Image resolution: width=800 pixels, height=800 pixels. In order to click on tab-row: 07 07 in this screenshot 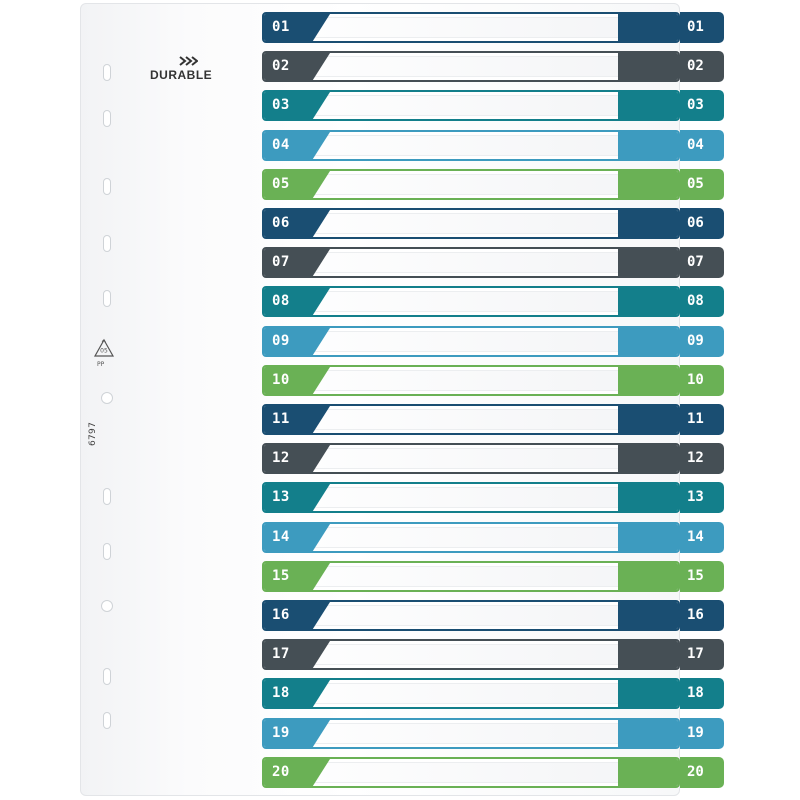, I will do `click(493, 262)`.